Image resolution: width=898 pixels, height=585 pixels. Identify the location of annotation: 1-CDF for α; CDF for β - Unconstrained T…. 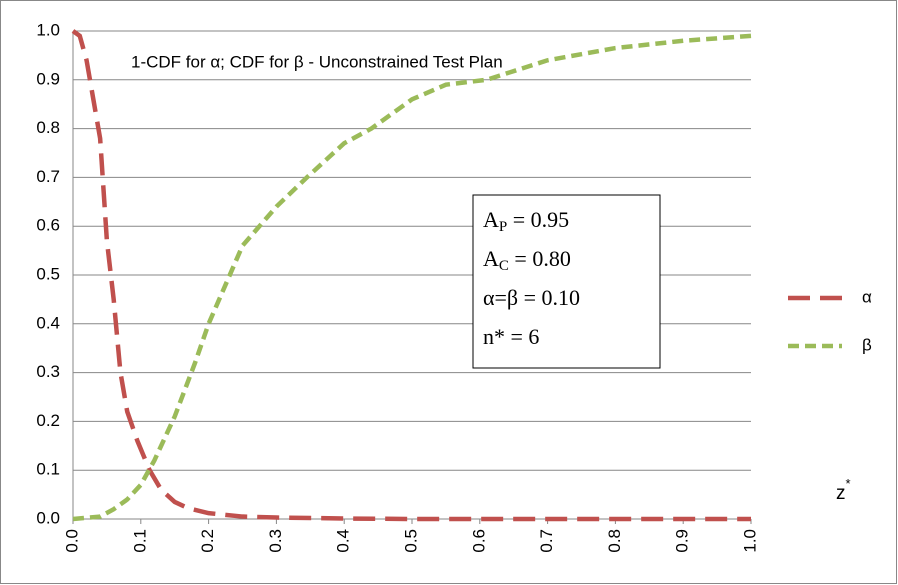
(317, 61).